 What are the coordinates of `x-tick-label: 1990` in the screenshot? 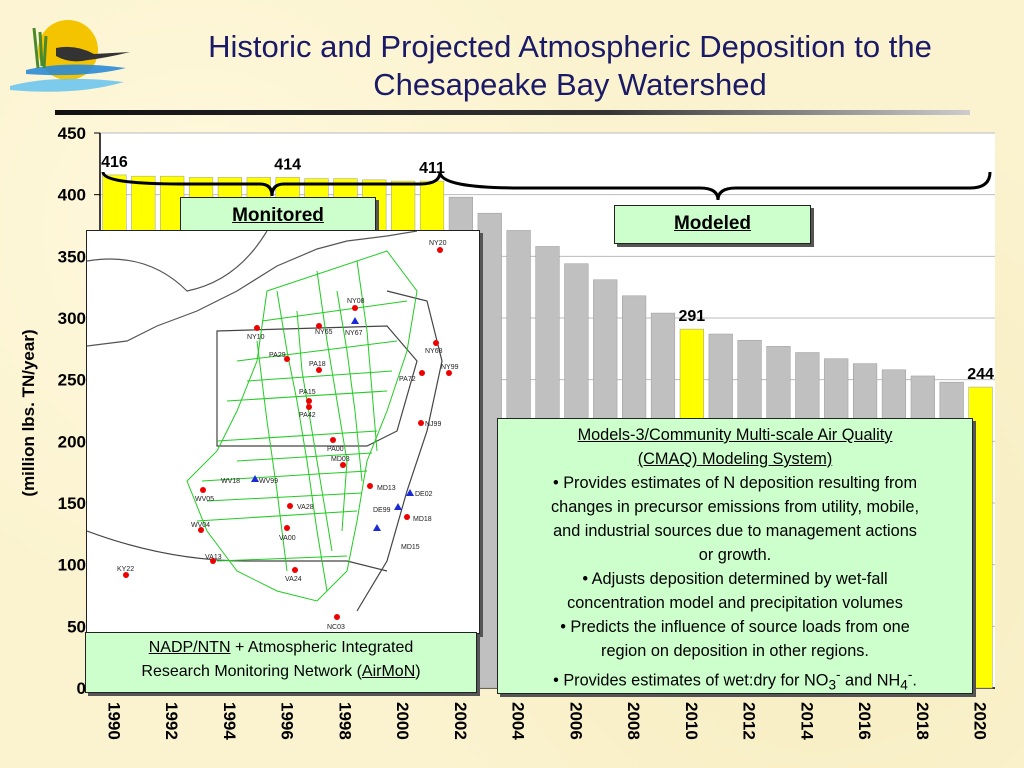 It's located at (113, 721).